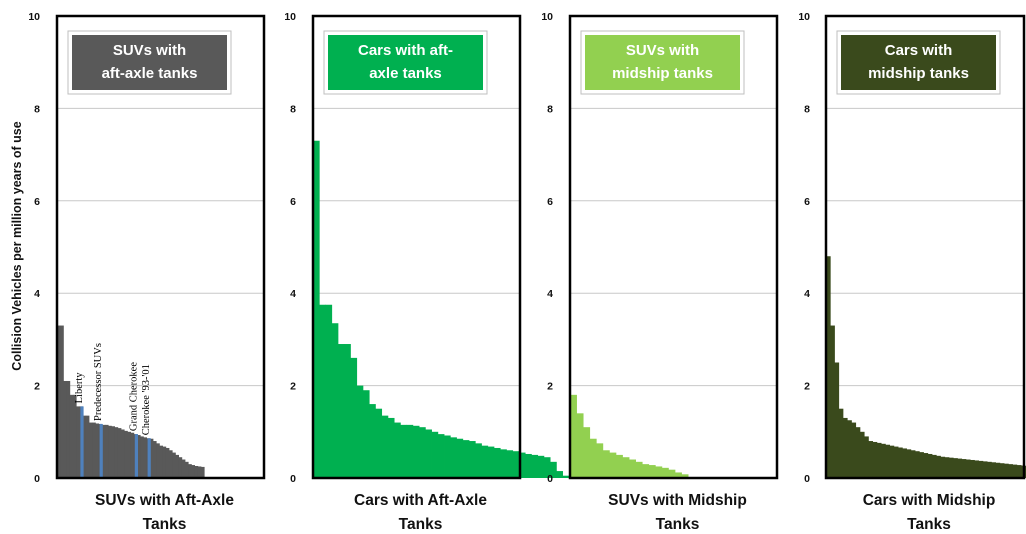  I want to click on highlight-label: Cherokee '93-'01, so click(146, 399).